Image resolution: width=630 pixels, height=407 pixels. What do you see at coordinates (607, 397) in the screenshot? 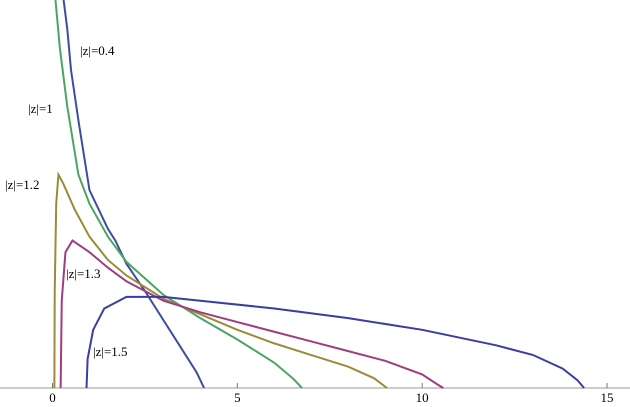
I see `x-tick-label: 15` at bounding box center [607, 397].